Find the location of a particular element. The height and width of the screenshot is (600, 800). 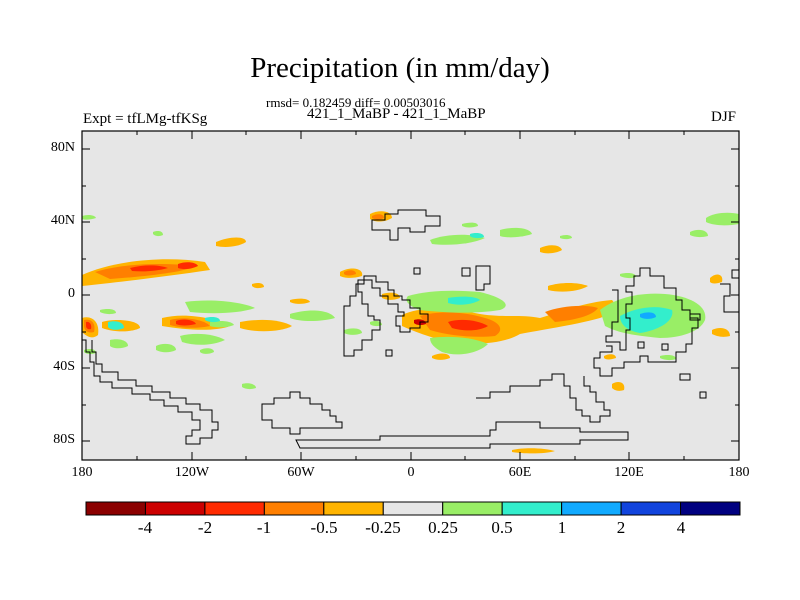

season-label: DJF is located at coordinates (724, 117).